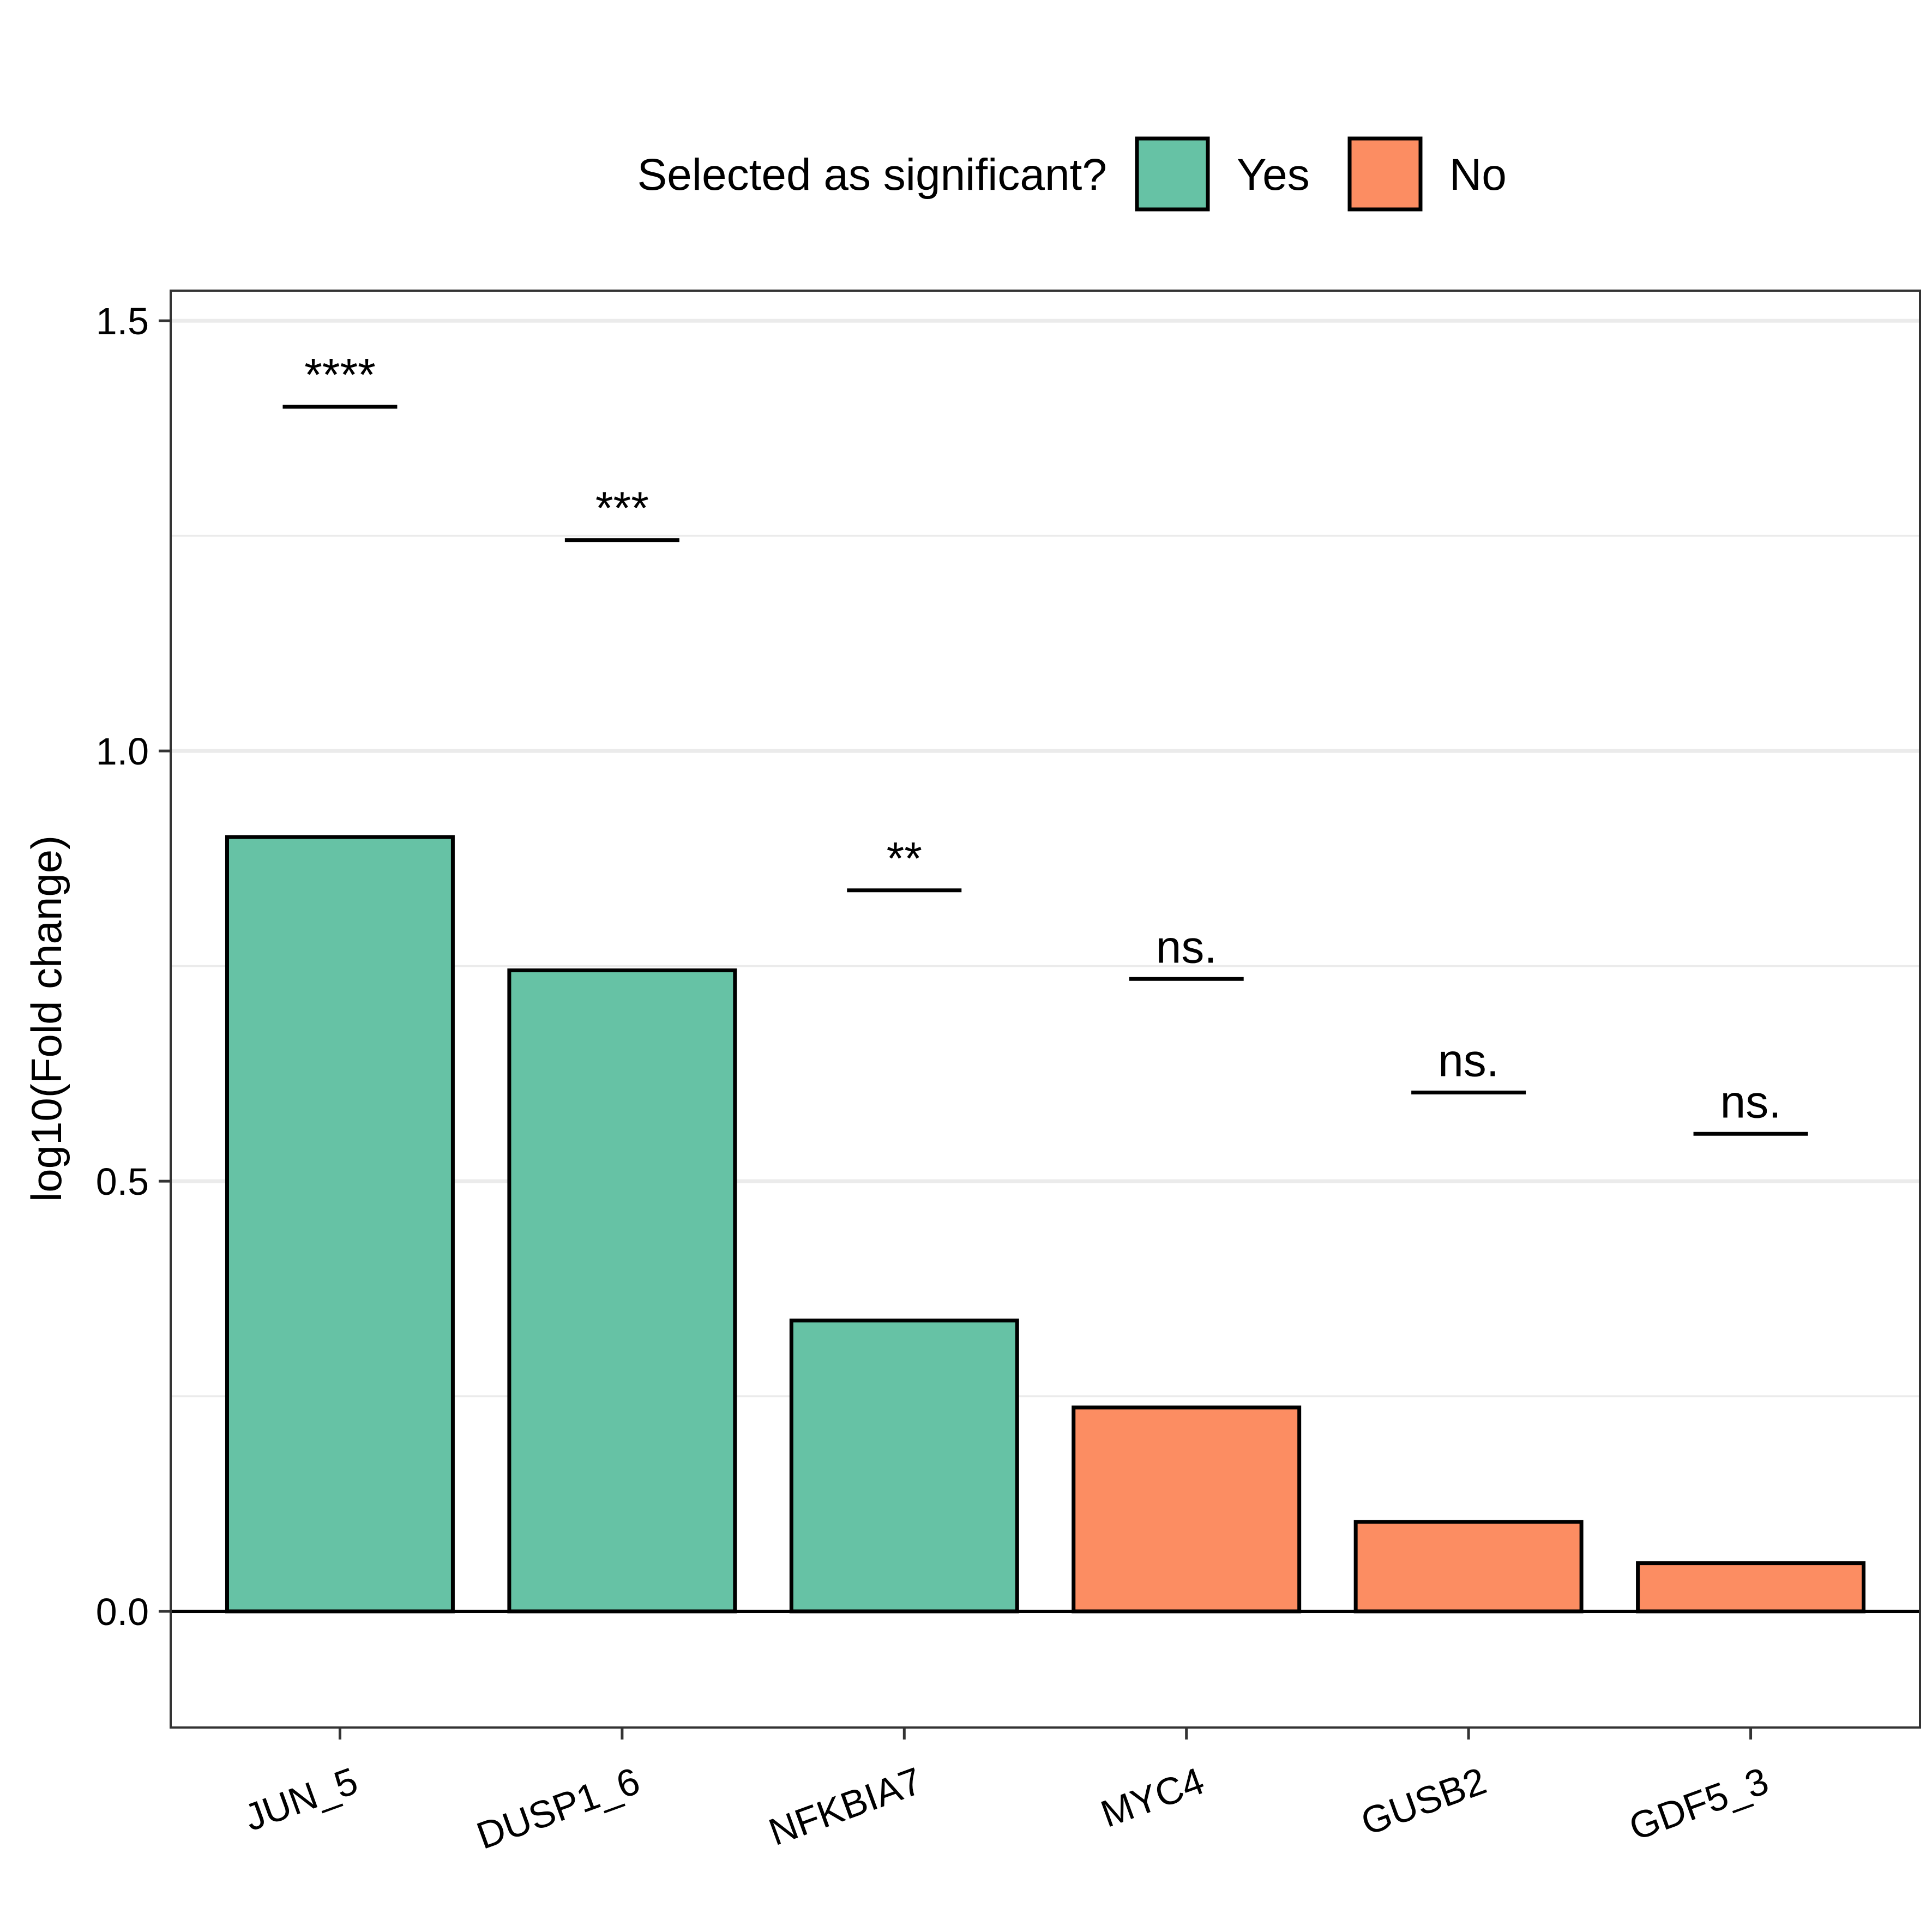 The width and height of the screenshot is (1932, 1932). Describe the element at coordinates (46, 1018) in the screenshot. I see `y-axis-title: log10(Fold change)` at that location.